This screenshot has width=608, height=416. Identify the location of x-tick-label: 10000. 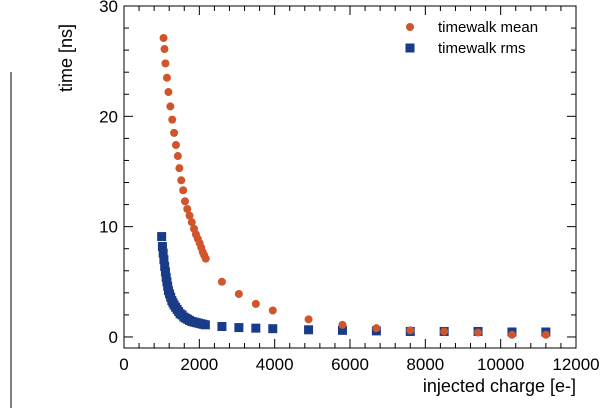
(500, 364).